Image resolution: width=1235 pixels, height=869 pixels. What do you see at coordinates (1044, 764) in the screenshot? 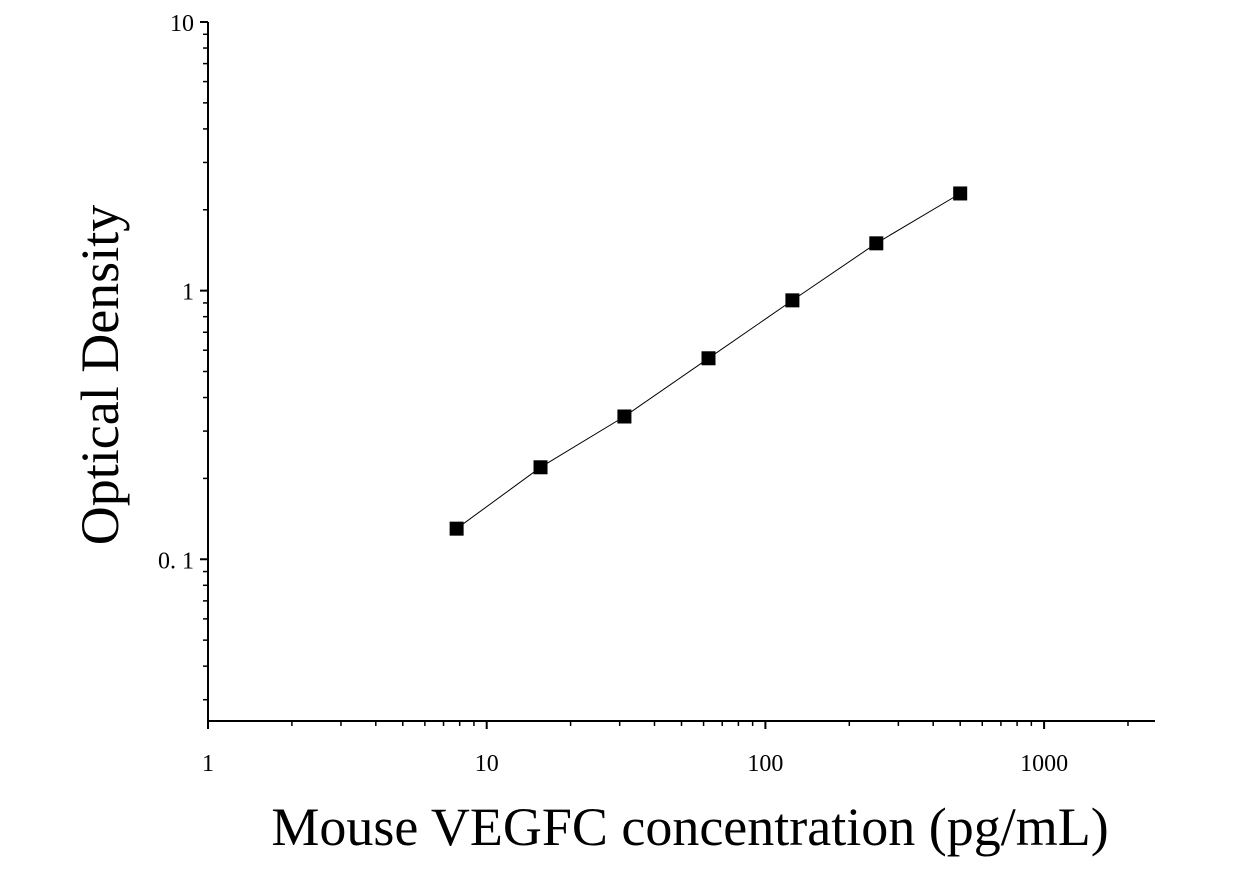
I see `x-tick-label: 1000` at bounding box center [1044, 764].